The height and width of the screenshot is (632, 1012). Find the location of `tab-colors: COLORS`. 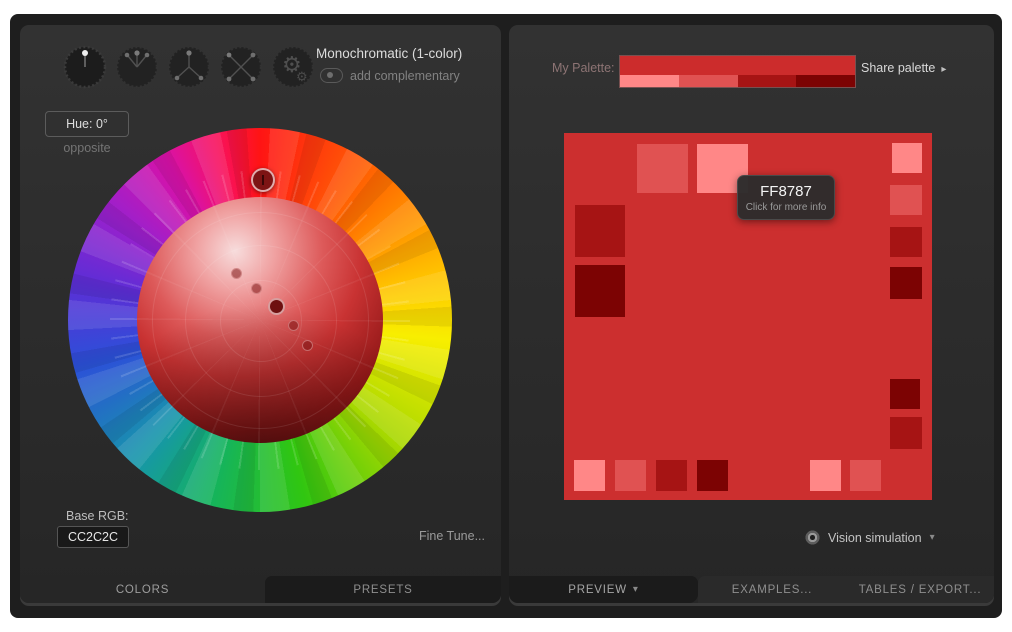

tab-colors: COLORS is located at coordinates (142, 589).